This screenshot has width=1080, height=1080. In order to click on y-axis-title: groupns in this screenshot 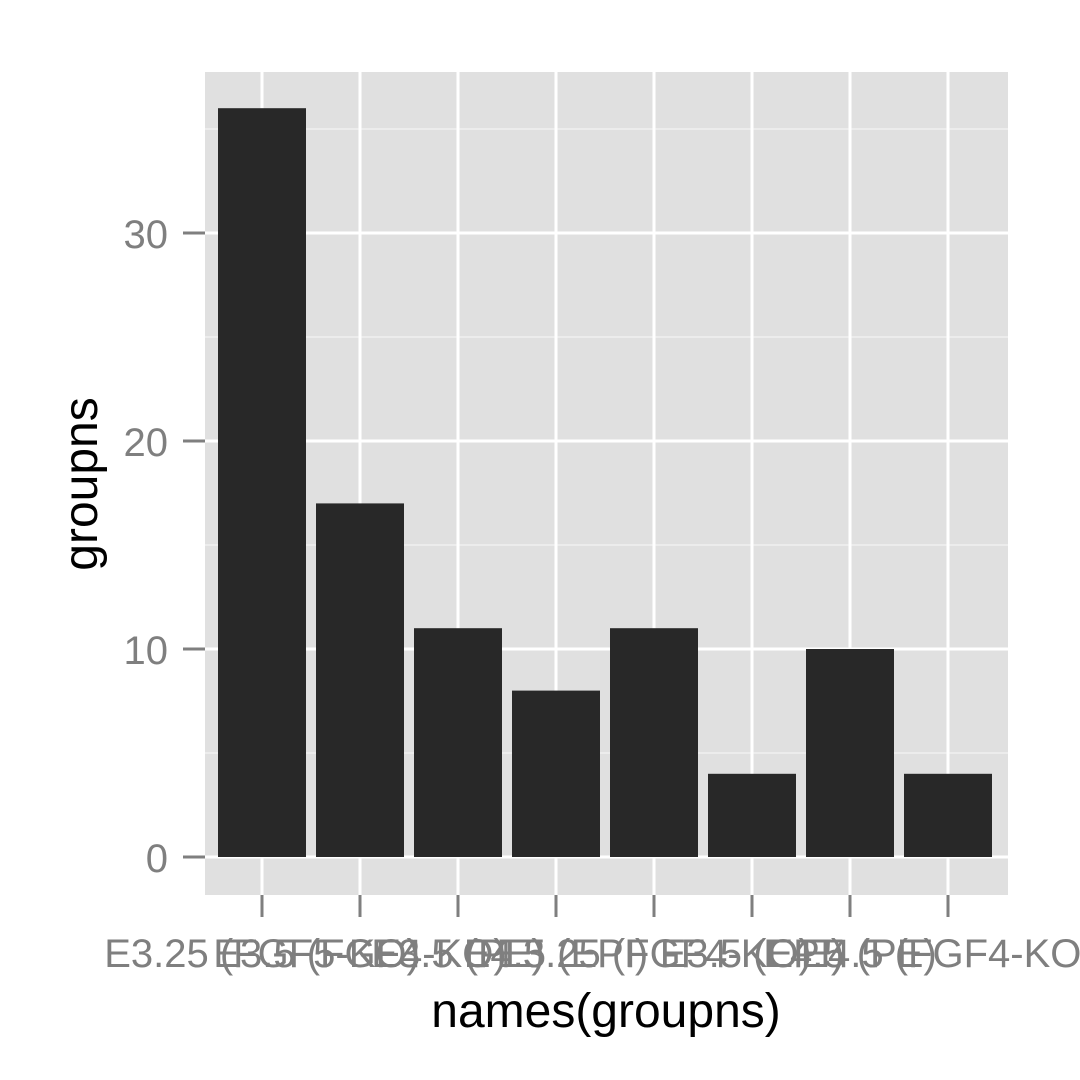, I will do `click(81, 483)`.